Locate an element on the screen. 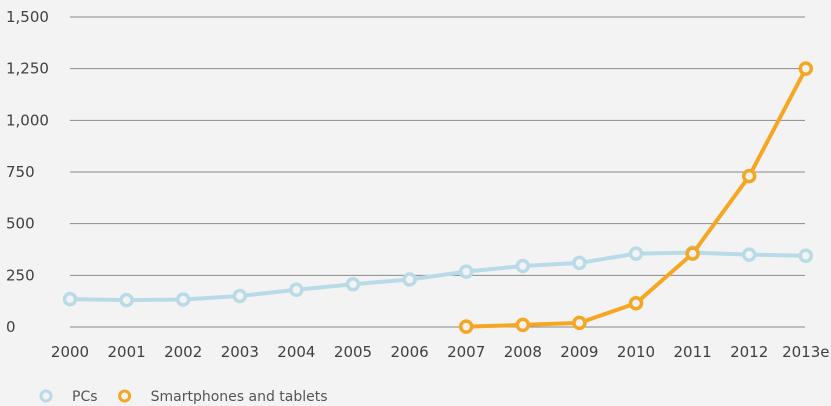  x-tick-label: 2005 is located at coordinates (353, 352).